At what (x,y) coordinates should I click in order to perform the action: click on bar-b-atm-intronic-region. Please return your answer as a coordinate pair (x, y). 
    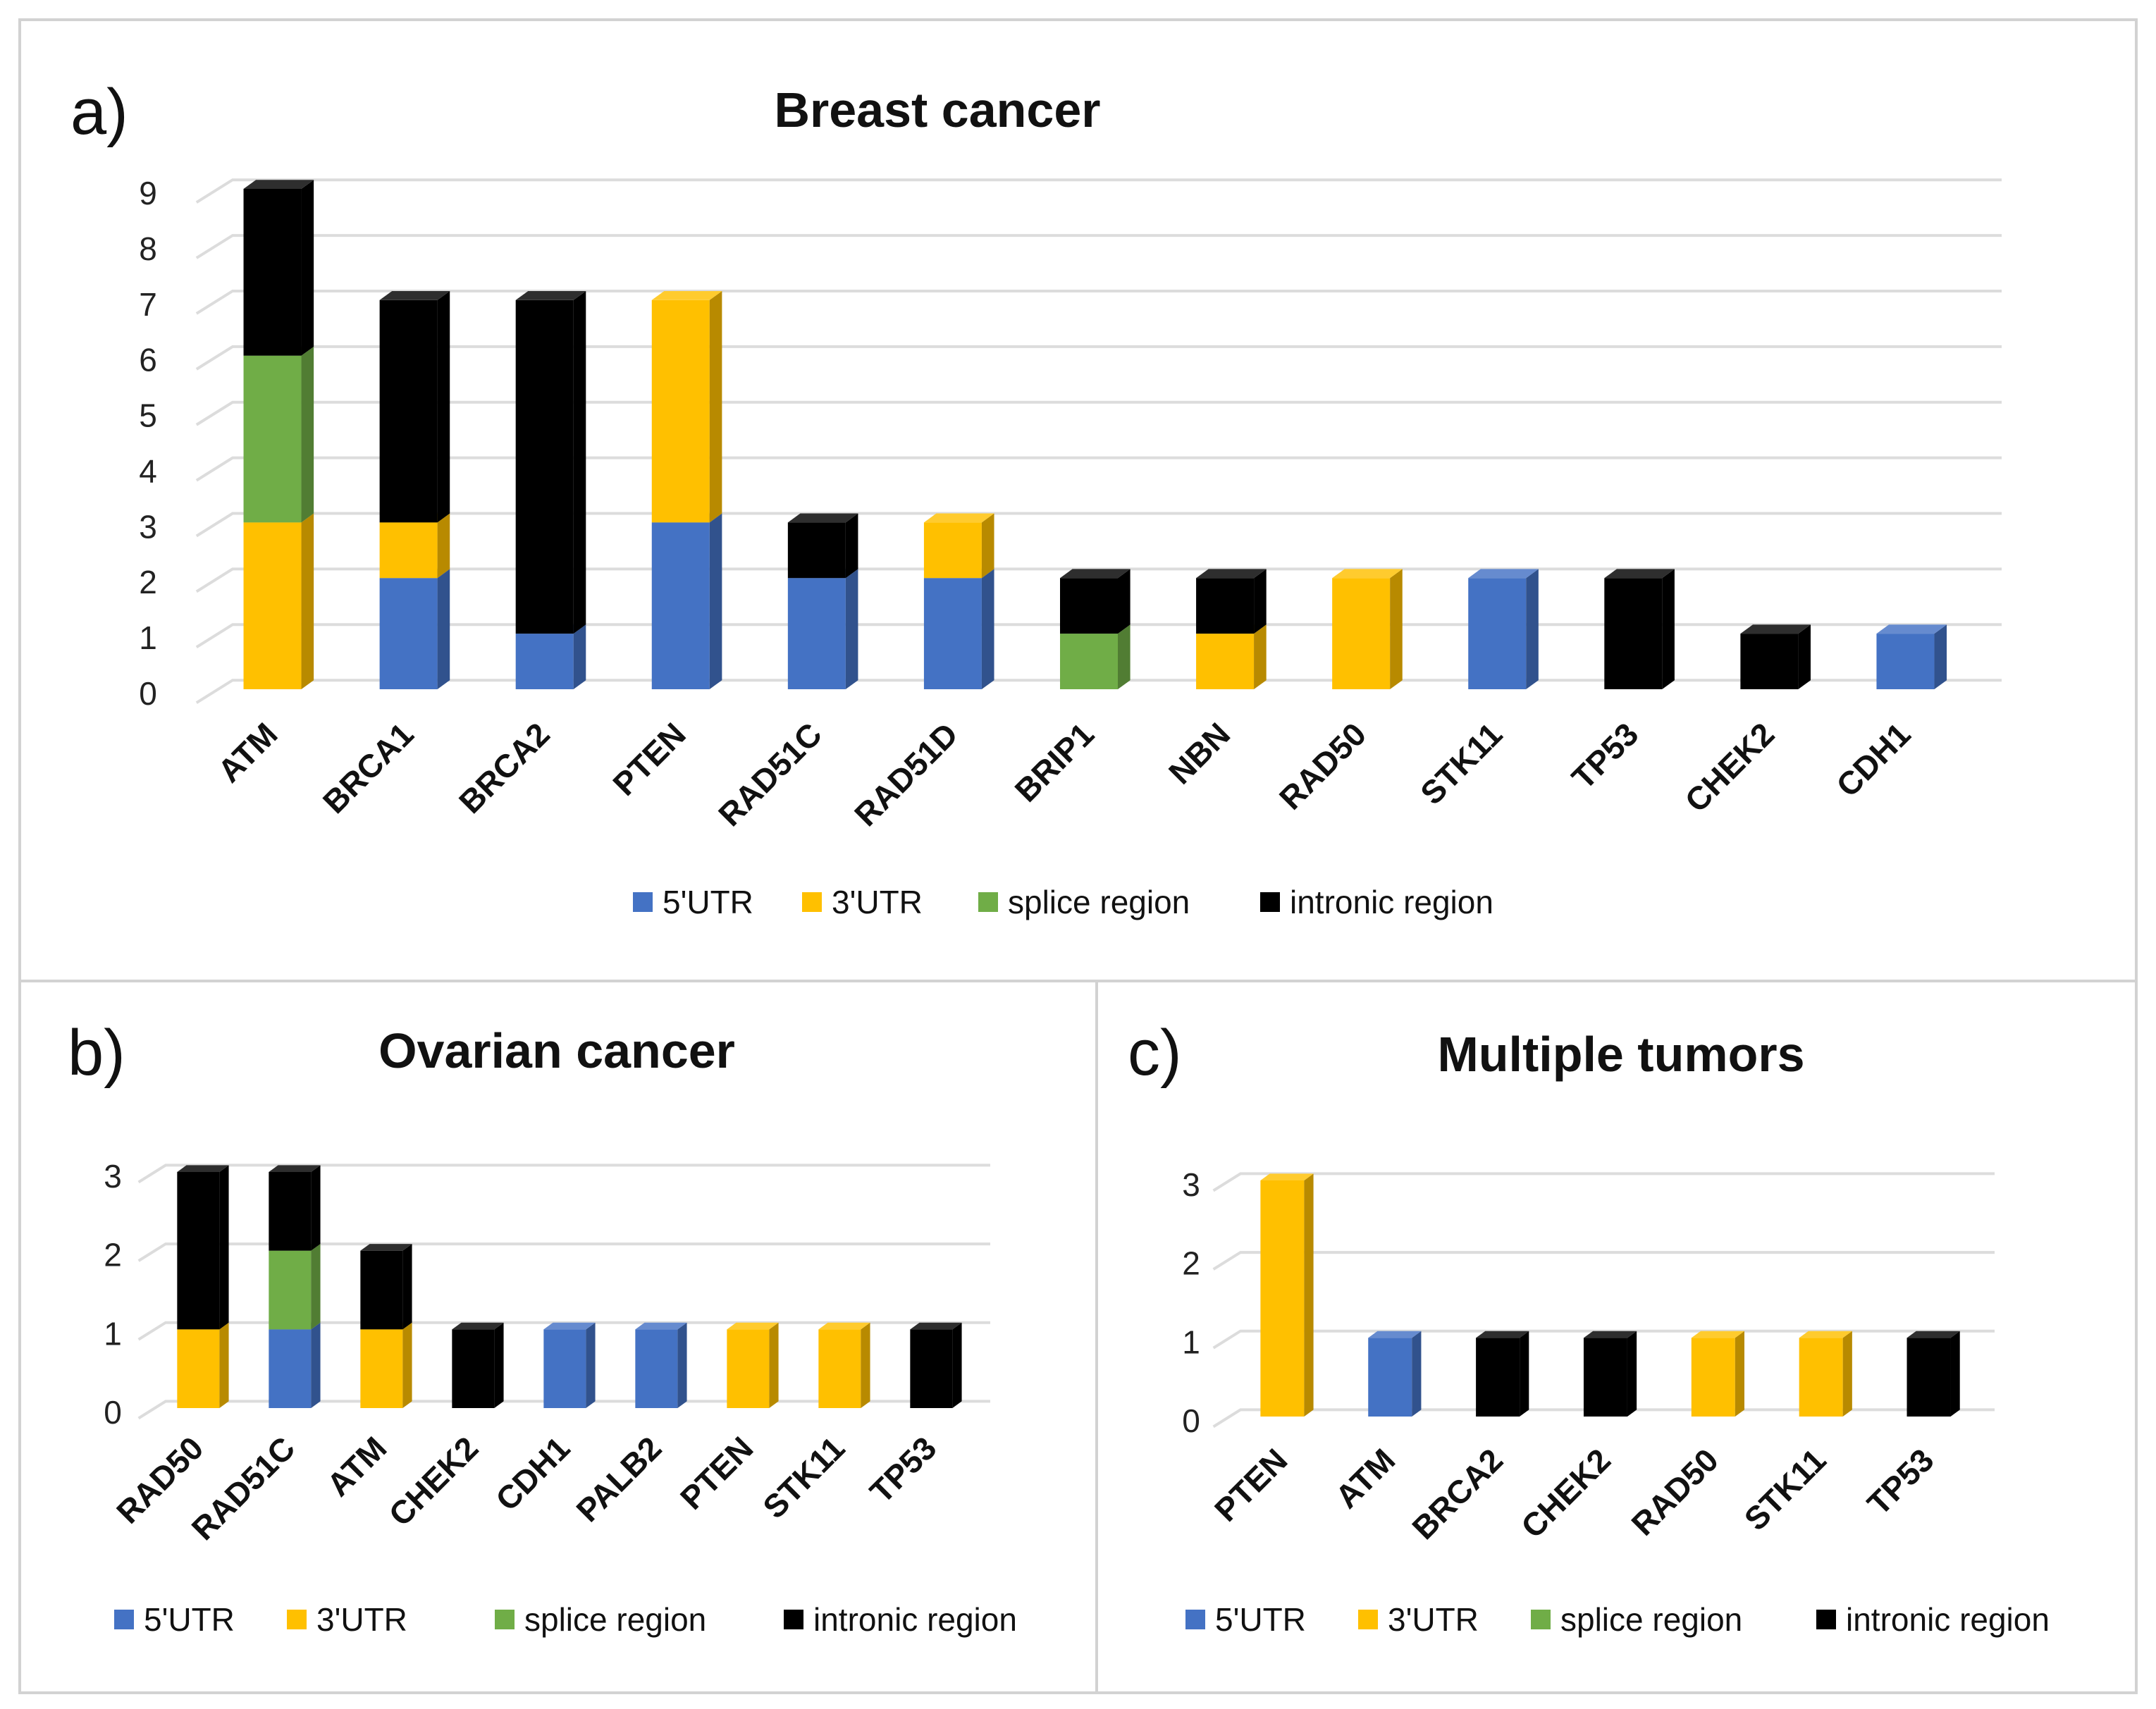
    Looking at the image, I should click on (386, 1287).